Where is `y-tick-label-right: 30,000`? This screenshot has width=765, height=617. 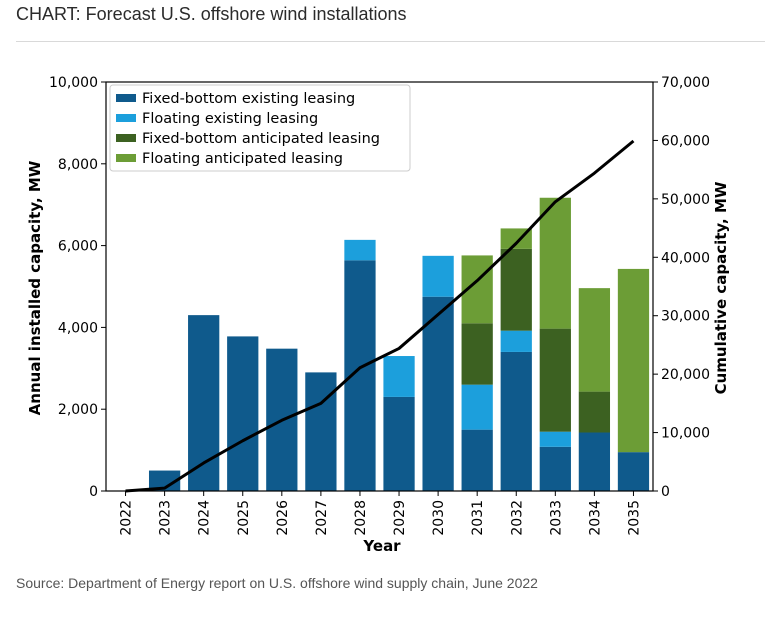 y-tick-label-right: 30,000 is located at coordinates (685, 317).